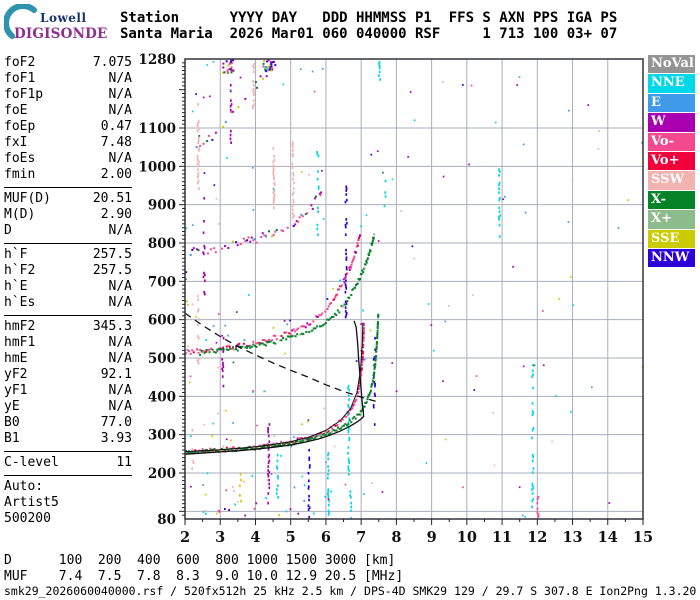  Describe the element at coordinates (185, 537) in the screenshot. I see `x-axis-label: 2` at that location.